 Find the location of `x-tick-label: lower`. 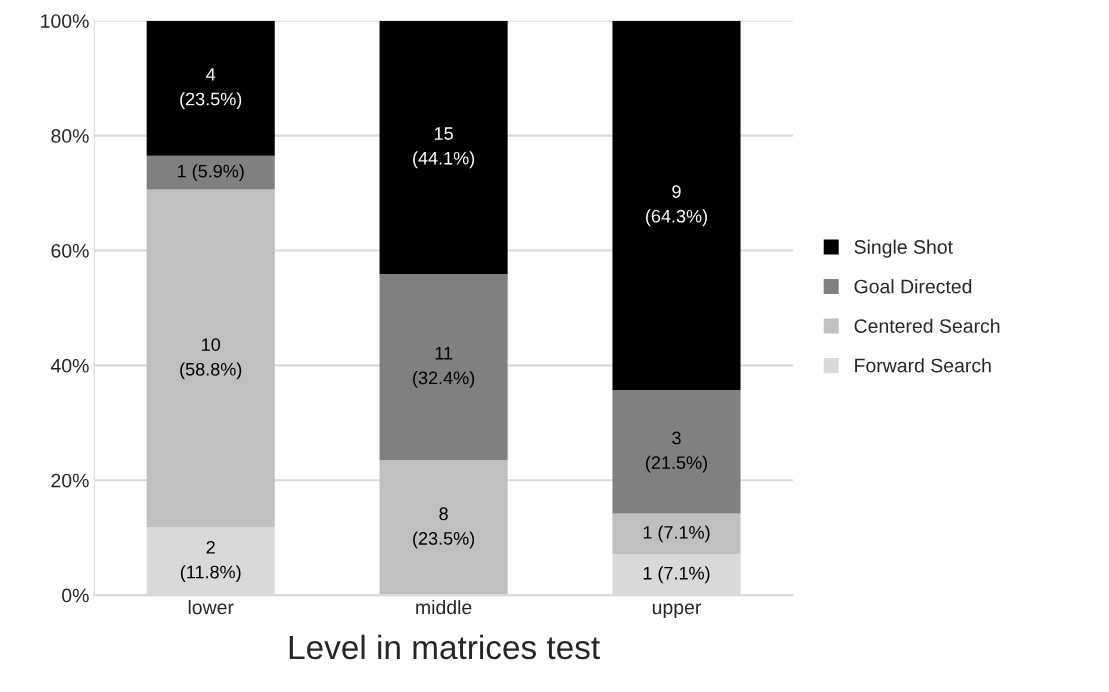

x-tick-label: lower is located at coordinates (211, 607).